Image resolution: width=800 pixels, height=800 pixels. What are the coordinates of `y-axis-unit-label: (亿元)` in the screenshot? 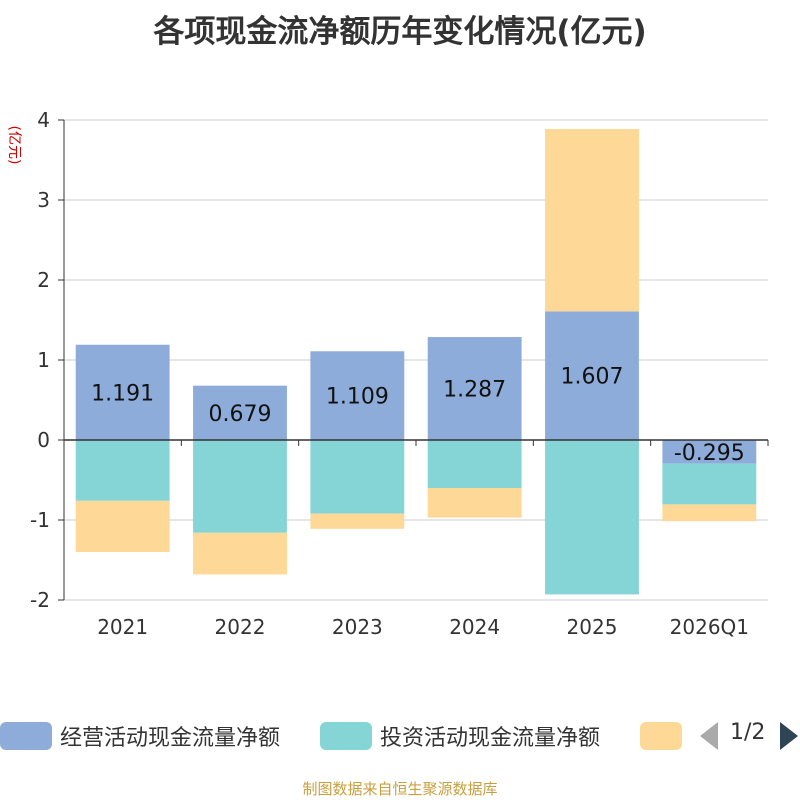 It's located at (14, 145).